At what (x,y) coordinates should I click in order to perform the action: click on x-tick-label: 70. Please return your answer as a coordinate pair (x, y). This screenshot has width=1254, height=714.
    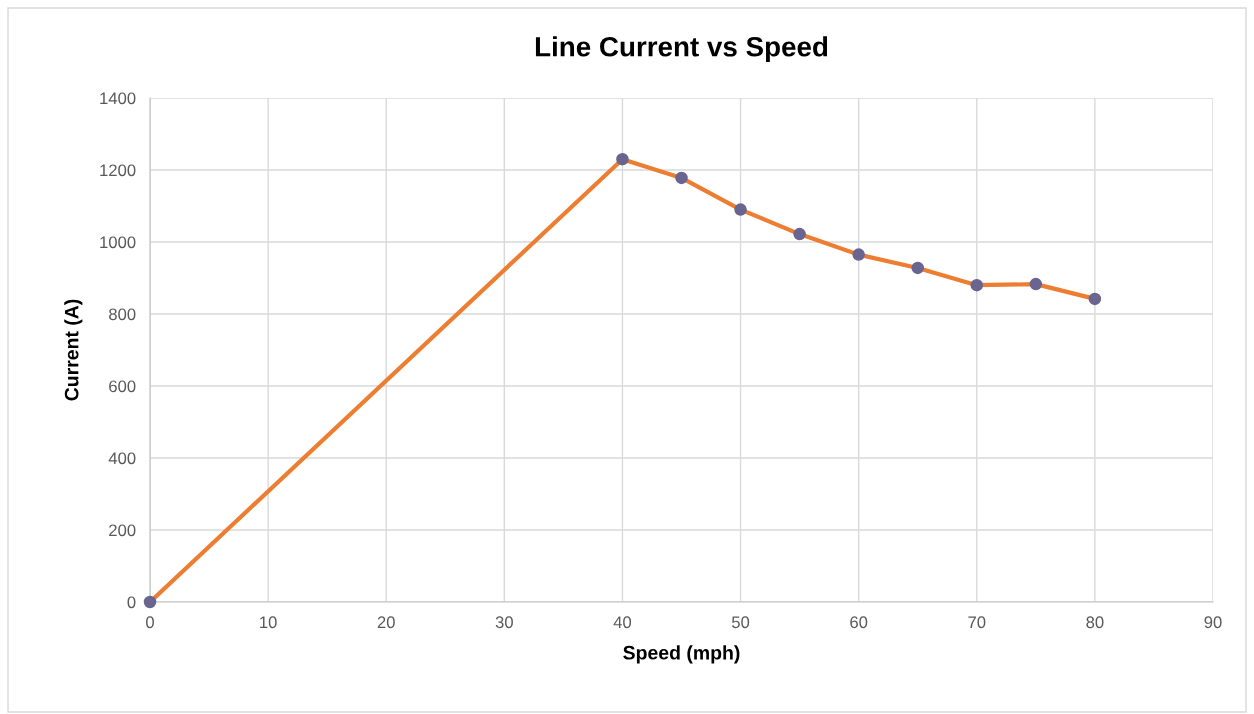
    Looking at the image, I should click on (977, 622).